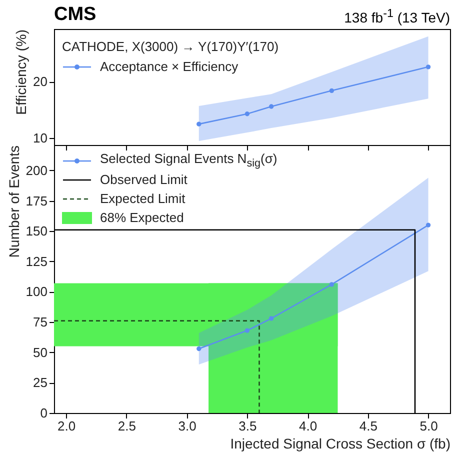 This screenshot has height=463, width=454. I want to click on y-tick-label: 75, so click(40, 322).